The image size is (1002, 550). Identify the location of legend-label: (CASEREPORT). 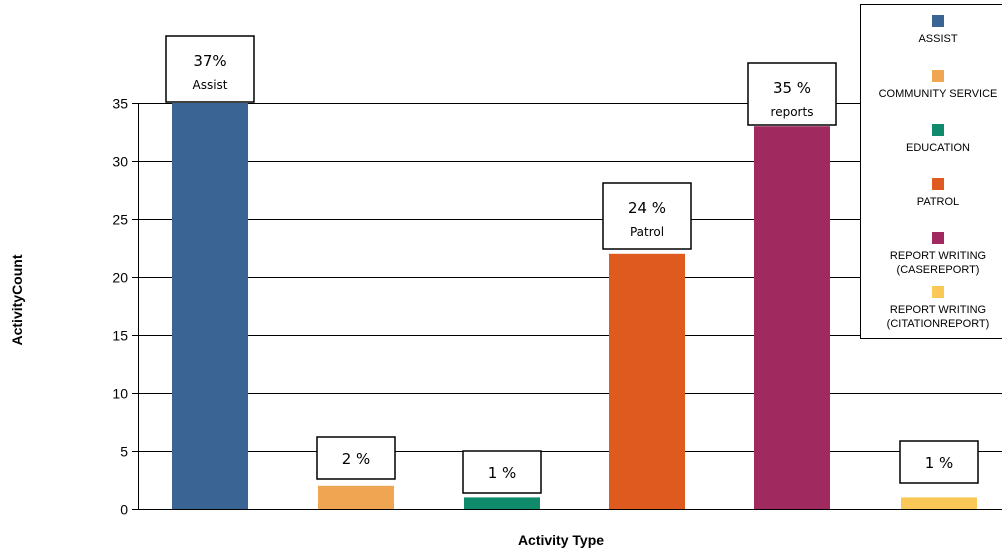
(938, 270).